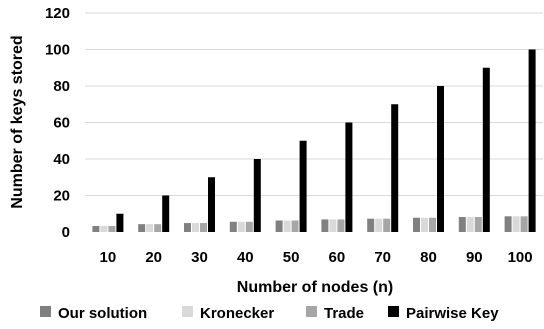  I want to click on y-tick-label: 0, so click(66, 232).